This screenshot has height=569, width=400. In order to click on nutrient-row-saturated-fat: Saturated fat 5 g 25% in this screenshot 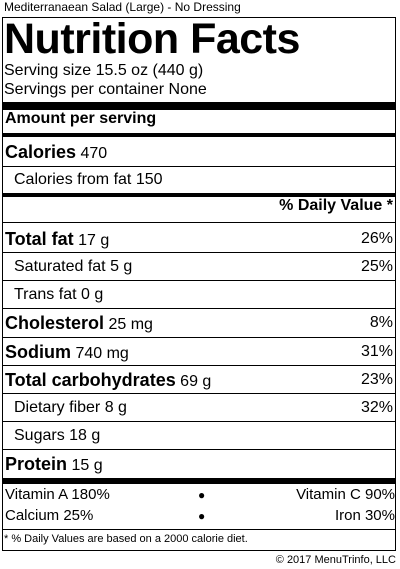, I will do `click(199, 267)`.